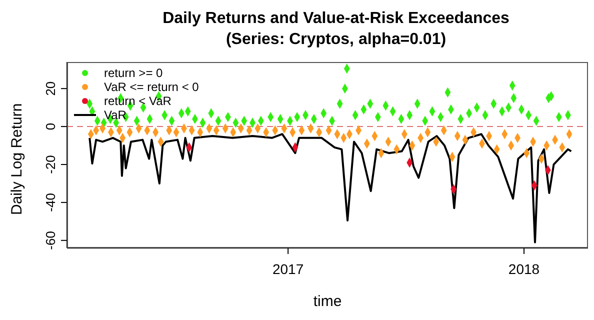  I want to click on chart-title: Daily Returns and Value-at-Risk Exceedances, so click(336, 19).